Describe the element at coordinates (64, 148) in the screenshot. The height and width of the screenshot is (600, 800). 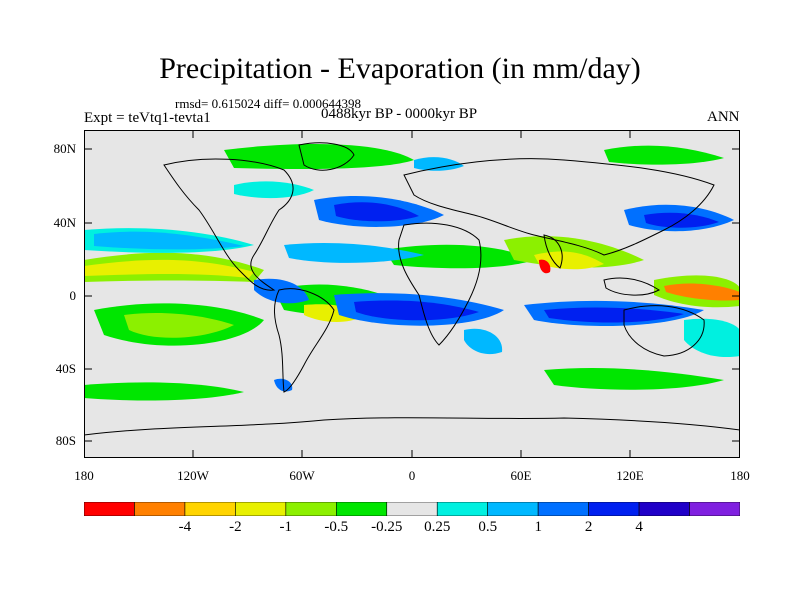
I see `lat-label-80n: 80N` at that location.